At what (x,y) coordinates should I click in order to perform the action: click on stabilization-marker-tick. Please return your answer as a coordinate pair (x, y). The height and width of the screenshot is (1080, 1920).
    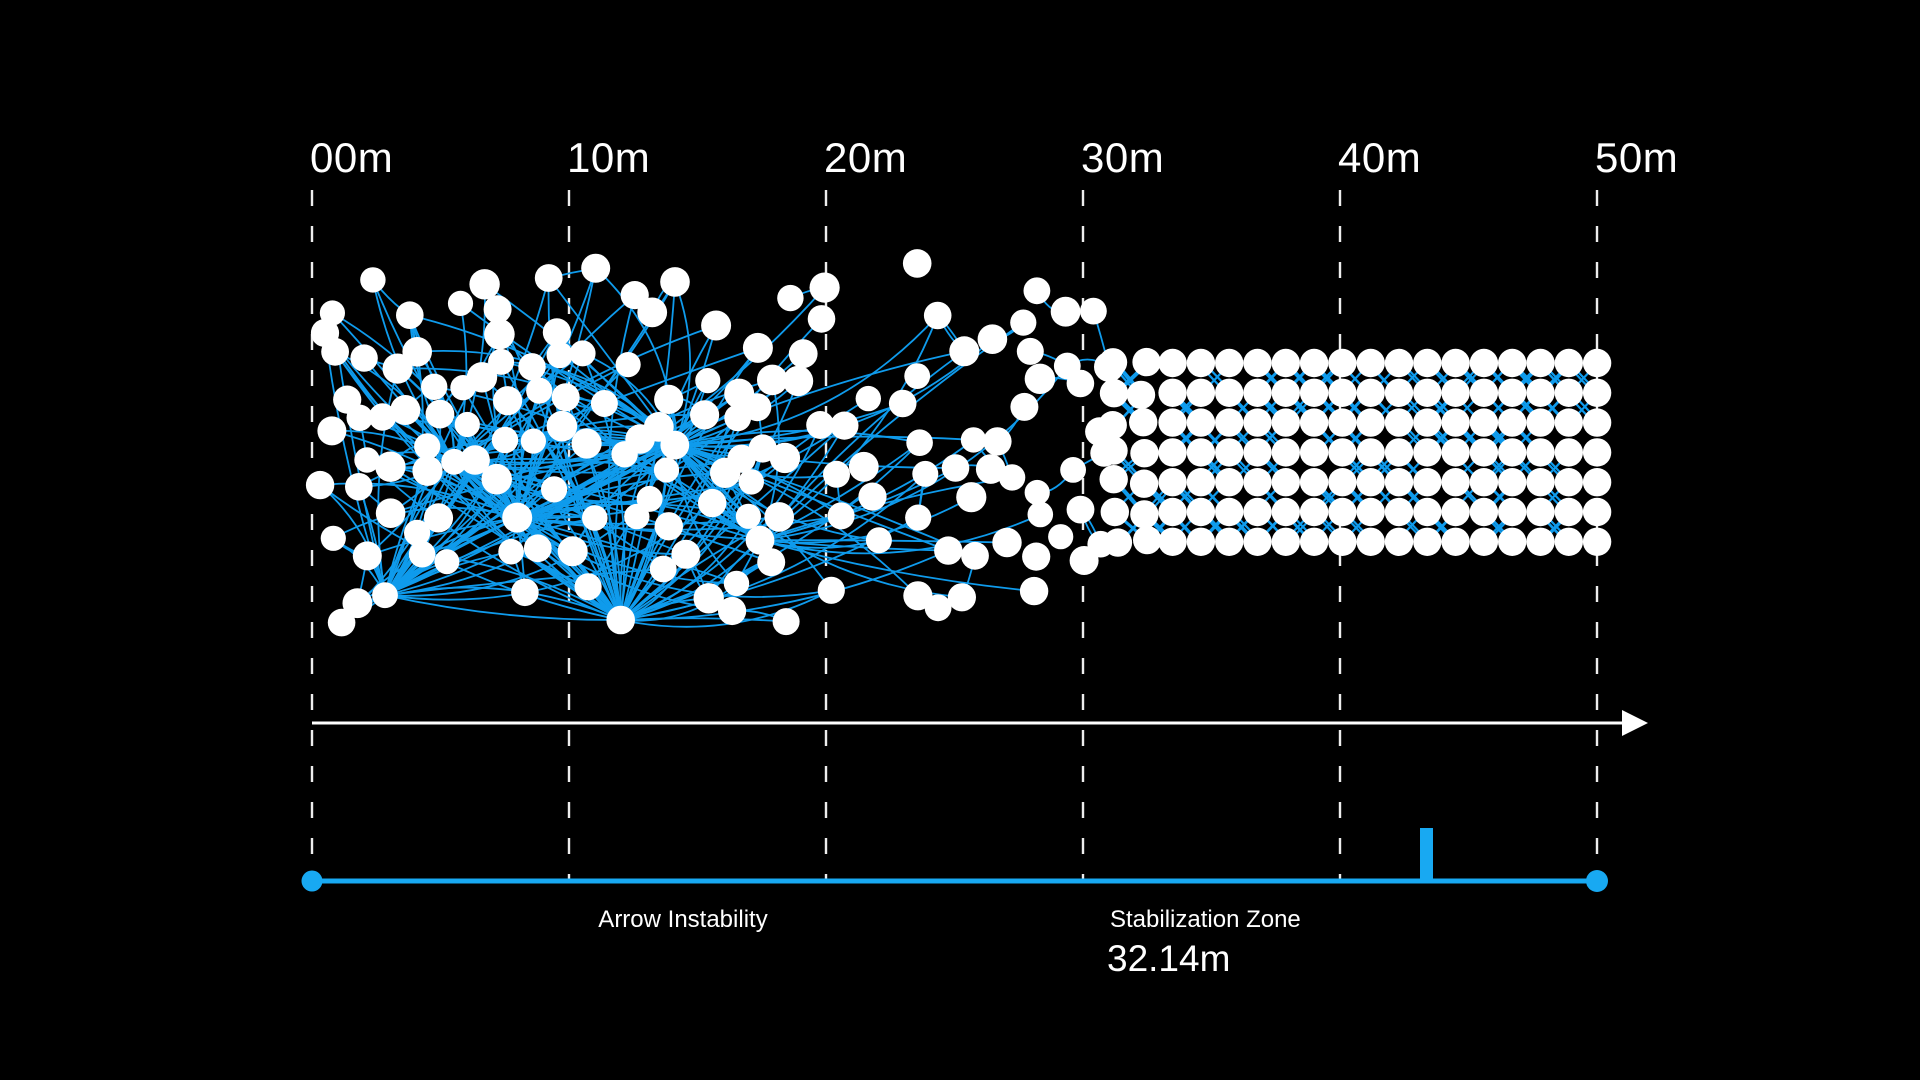
    Looking at the image, I should click on (1426, 854).